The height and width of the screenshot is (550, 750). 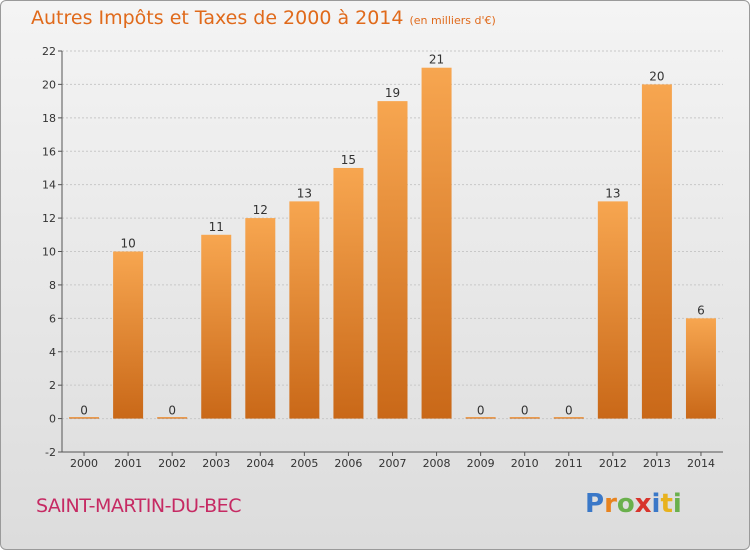 What do you see at coordinates (436, 60) in the screenshot?
I see `data-label: 21` at bounding box center [436, 60].